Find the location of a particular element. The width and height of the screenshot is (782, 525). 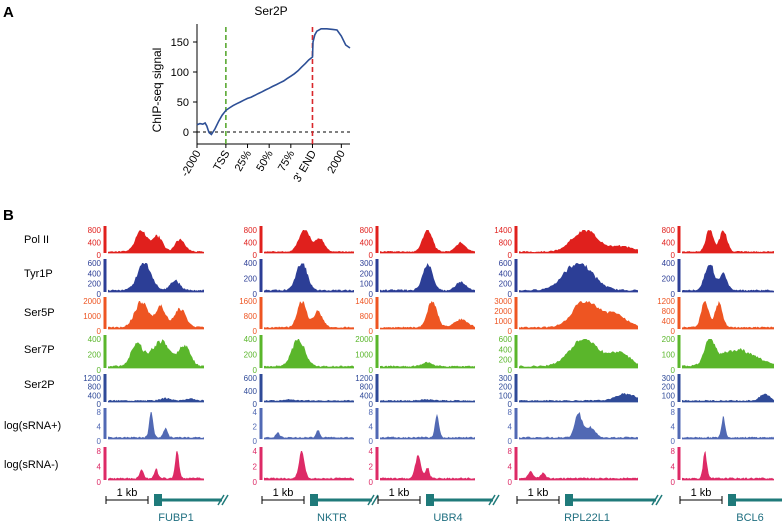

x-axis: -2000 TSS 25% 50% 75%3' END 2000 is located at coordinates (263, 164).